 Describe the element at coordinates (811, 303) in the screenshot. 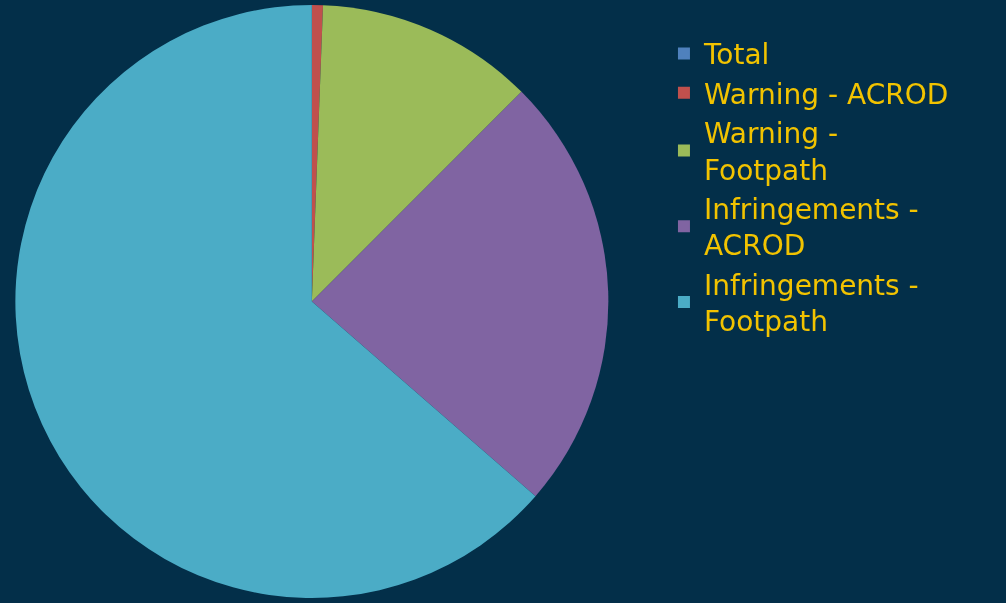

I see `legend-label: Infringements - Footpath` at that location.